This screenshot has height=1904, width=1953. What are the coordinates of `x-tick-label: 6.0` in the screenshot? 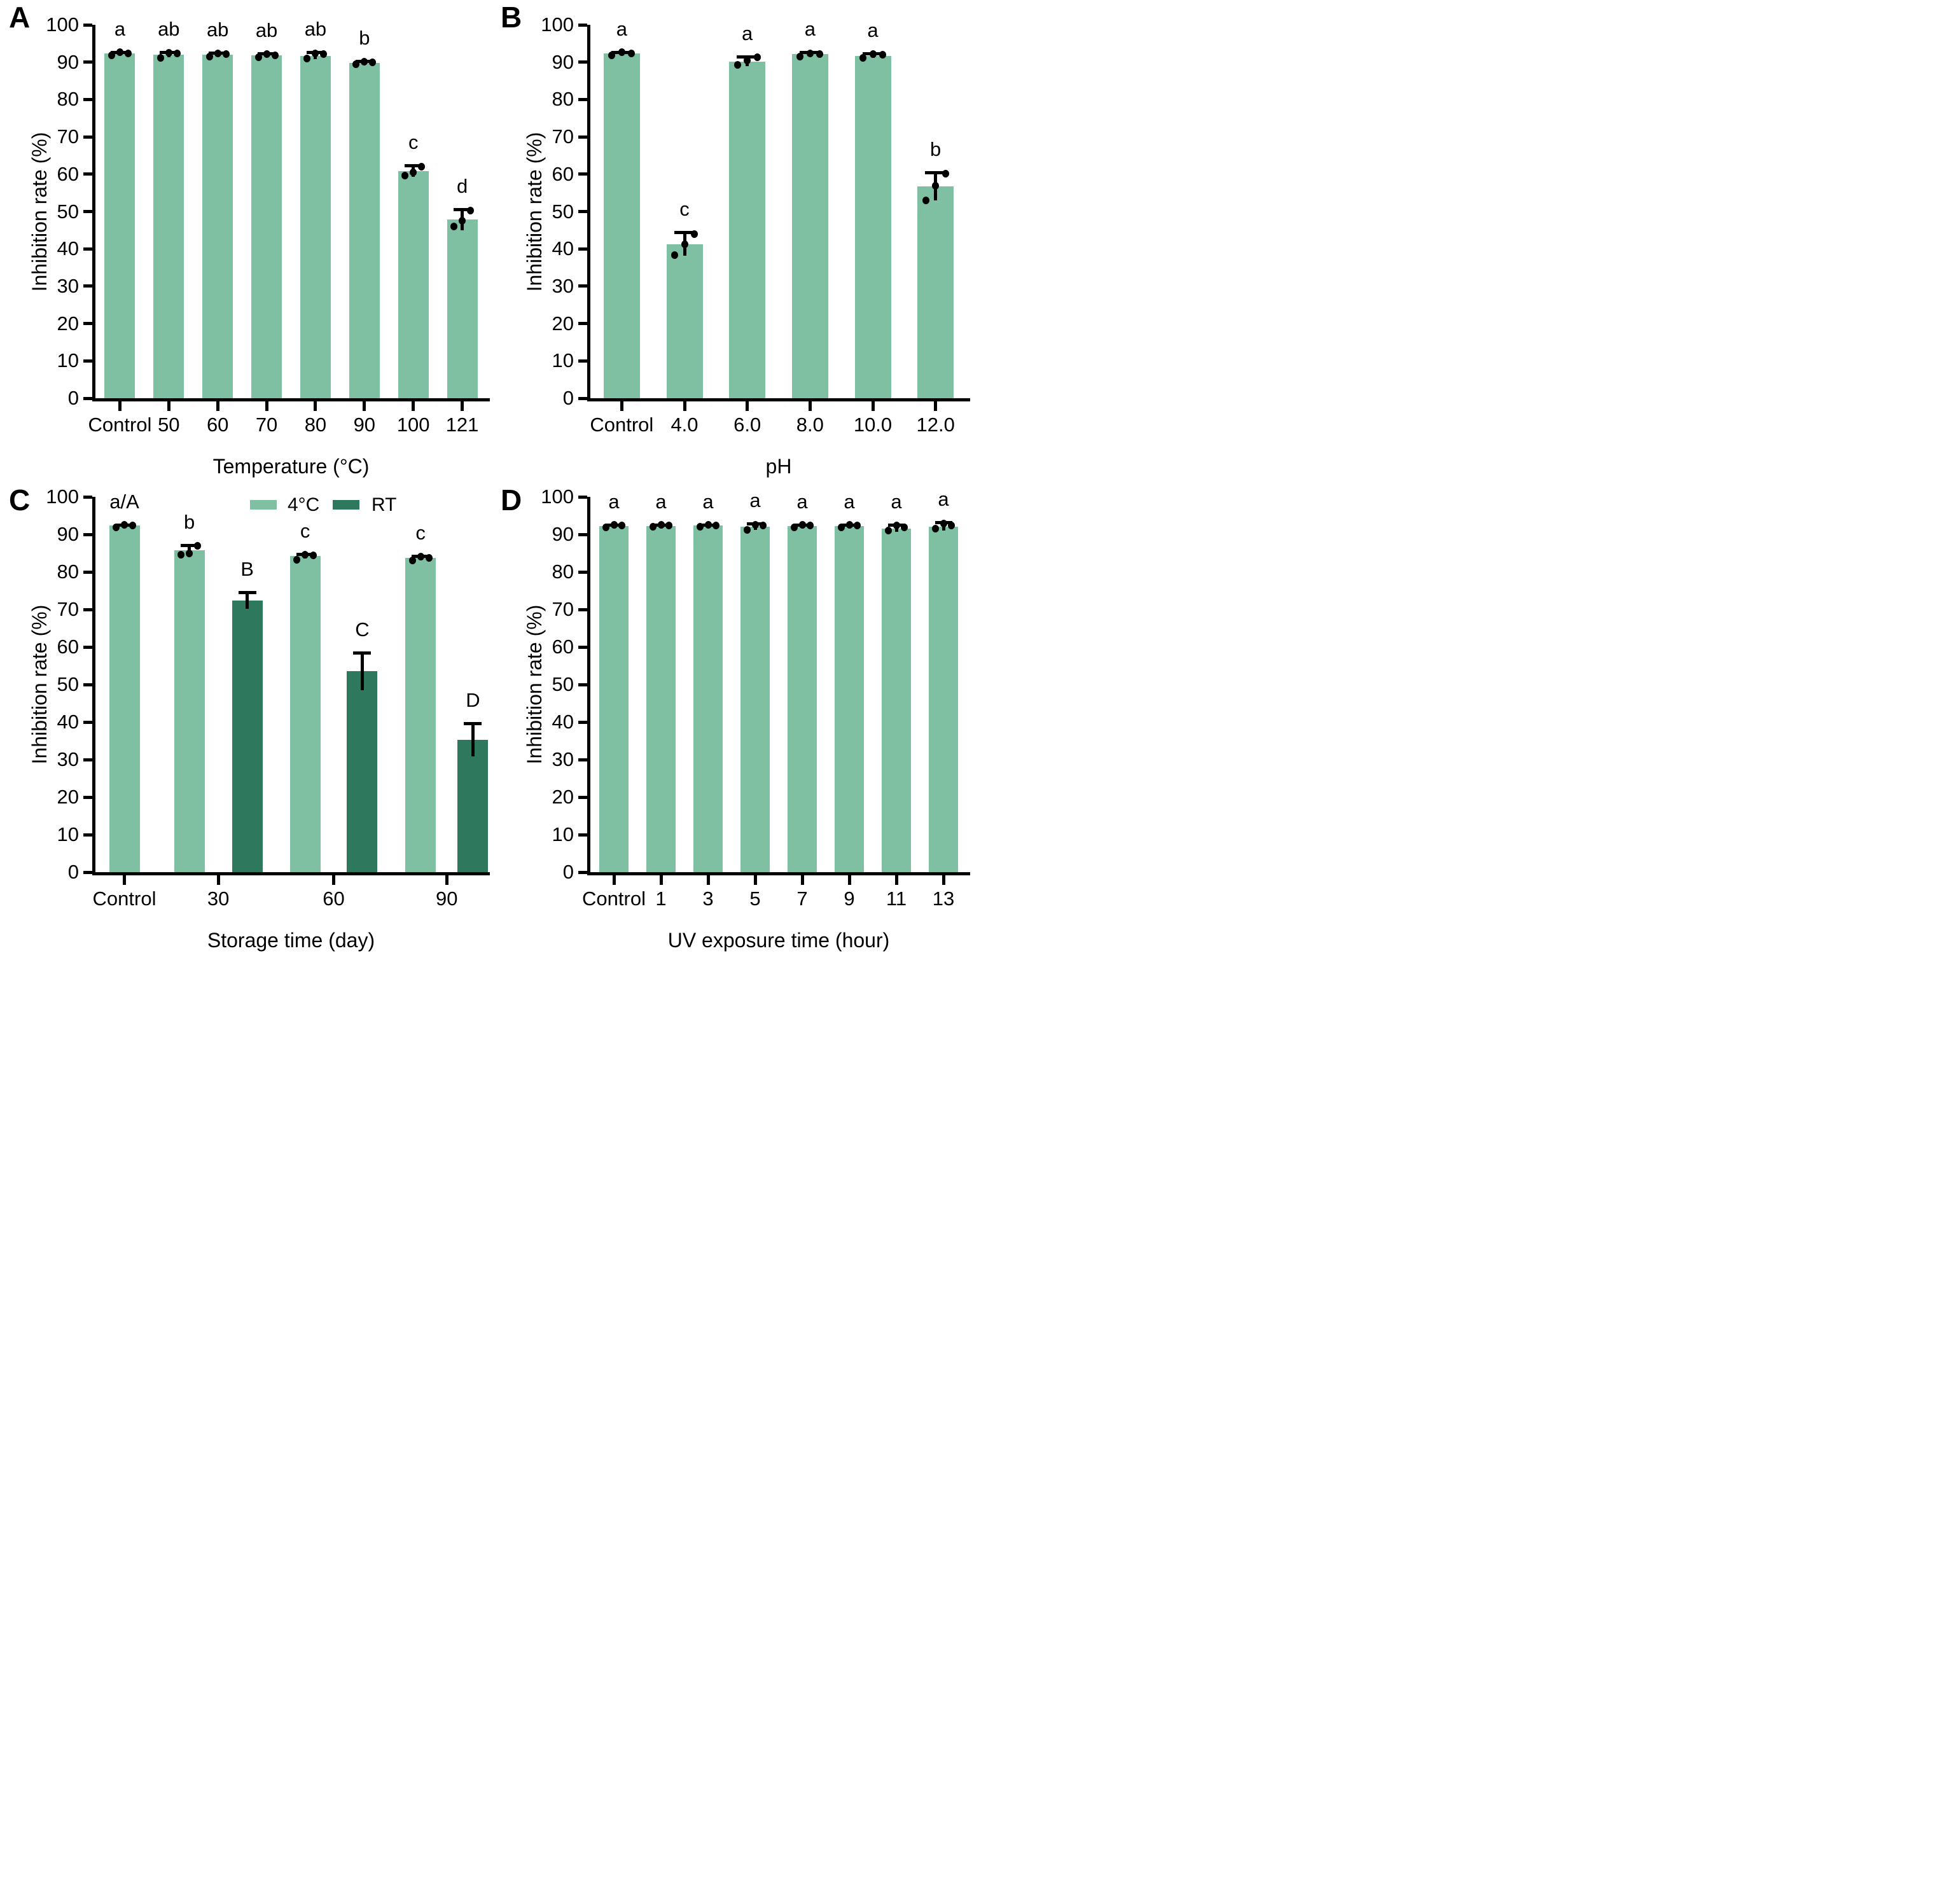 It's located at (747, 424).